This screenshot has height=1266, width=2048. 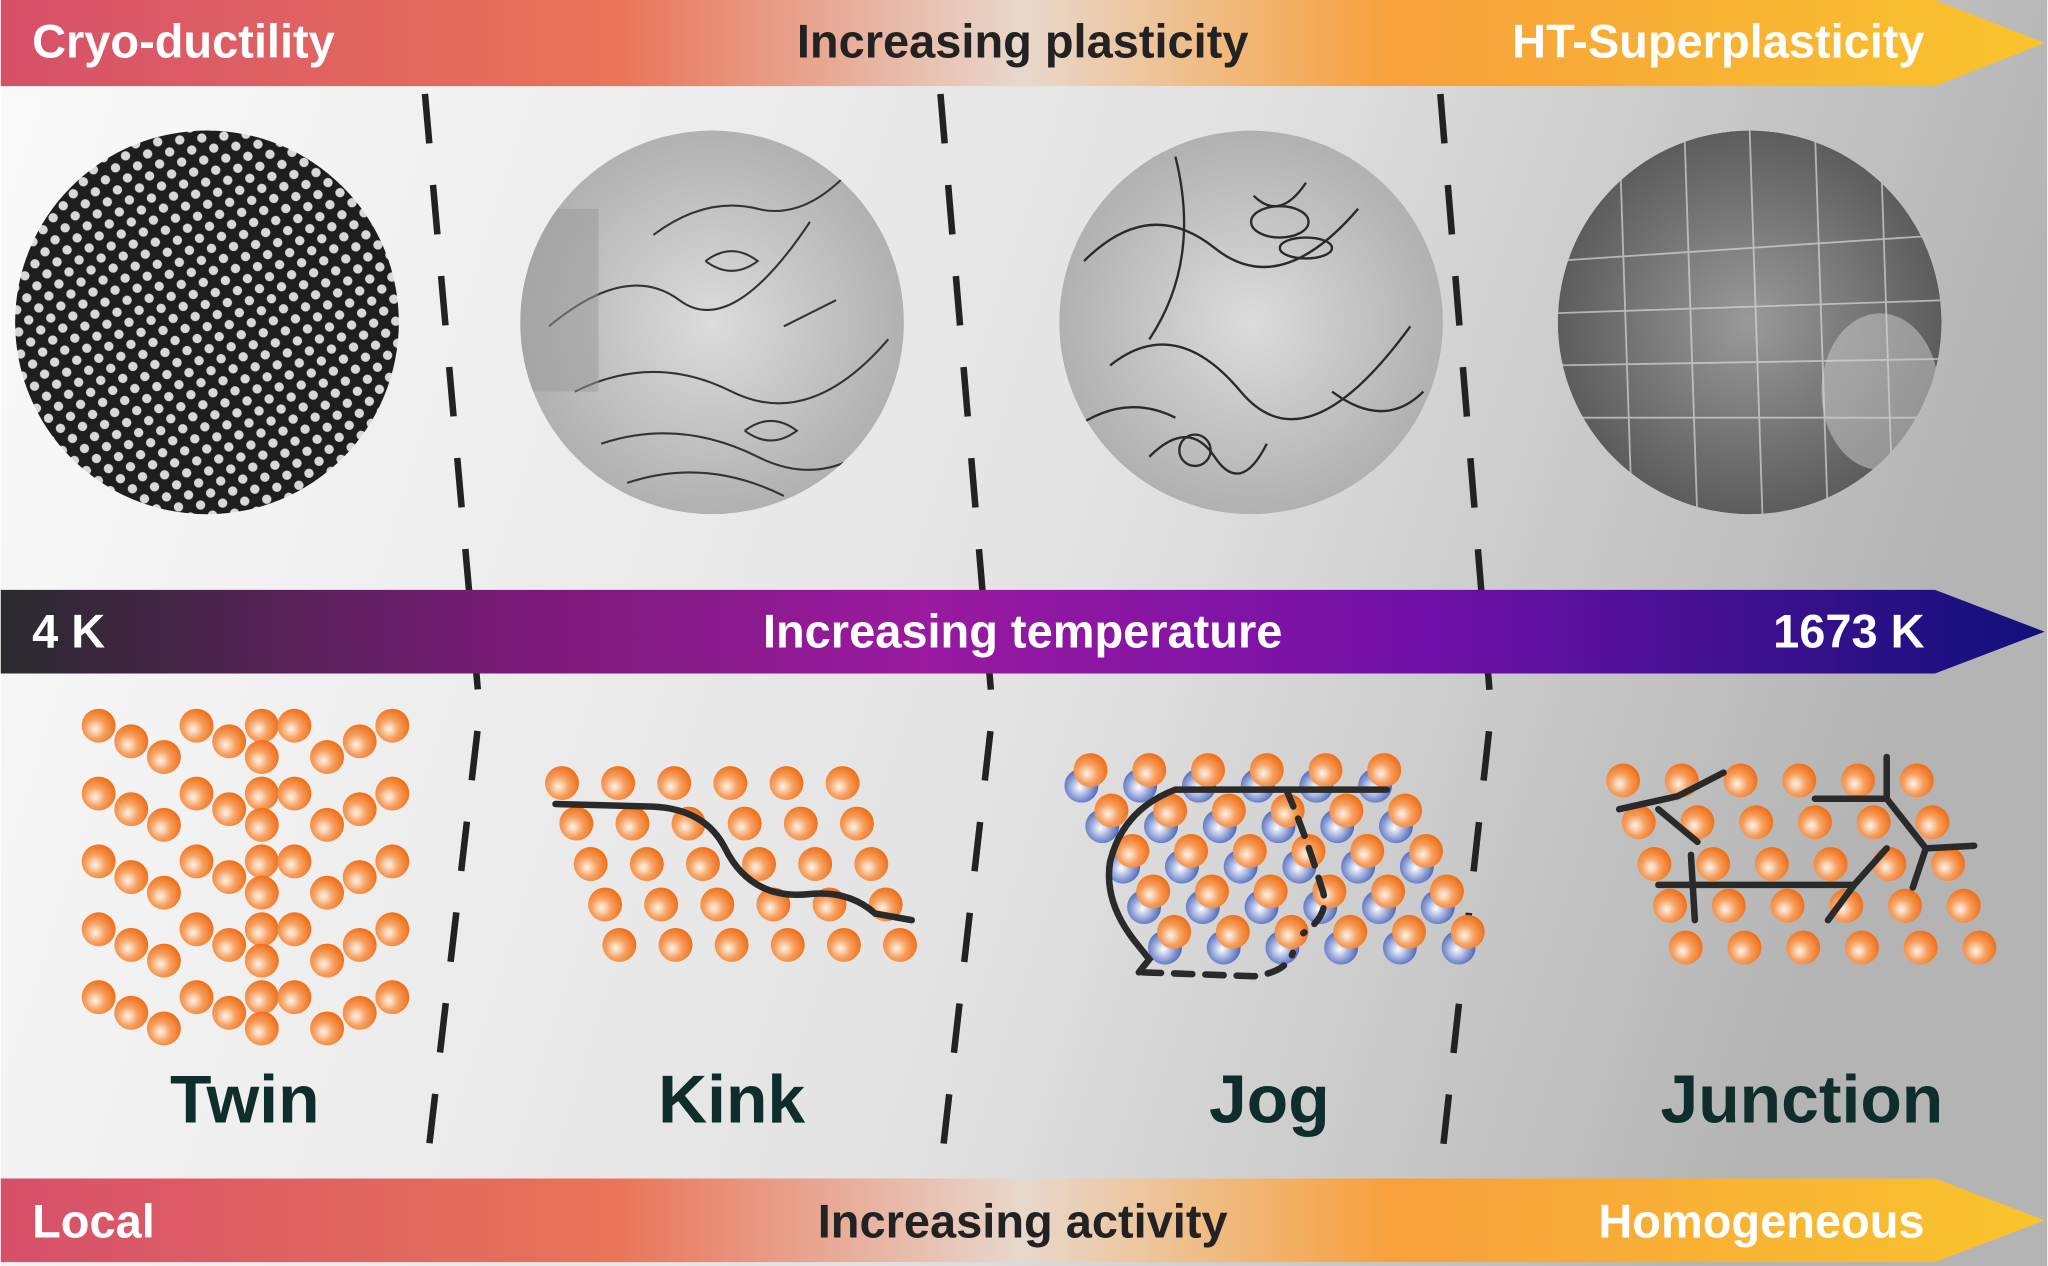 What do you see at coordinates (731, 1099) in the screenshot?
I see `kink-label: Kink` at bounding box center [731, 1099].